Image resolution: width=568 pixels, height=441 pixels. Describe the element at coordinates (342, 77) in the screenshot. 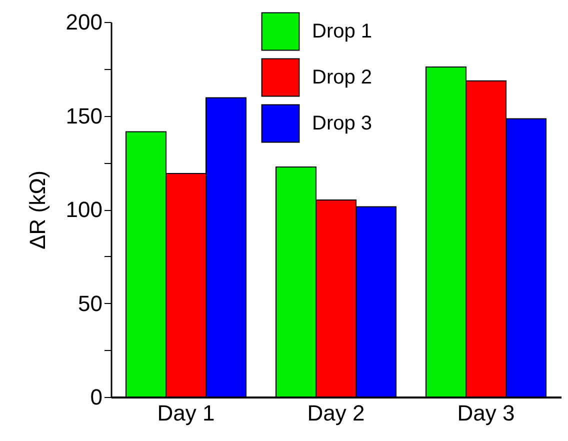

I see `legend-label: Drop 2` at that location.